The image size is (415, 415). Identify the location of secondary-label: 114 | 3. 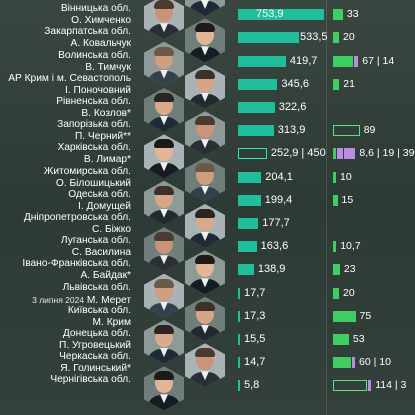
(391, 385).